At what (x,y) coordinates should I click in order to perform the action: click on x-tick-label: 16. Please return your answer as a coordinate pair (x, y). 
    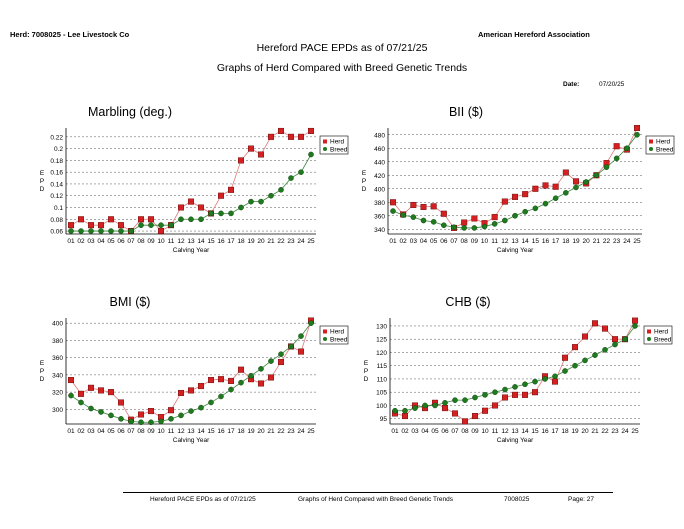
    Looking at the image, I should click on (546, 241).